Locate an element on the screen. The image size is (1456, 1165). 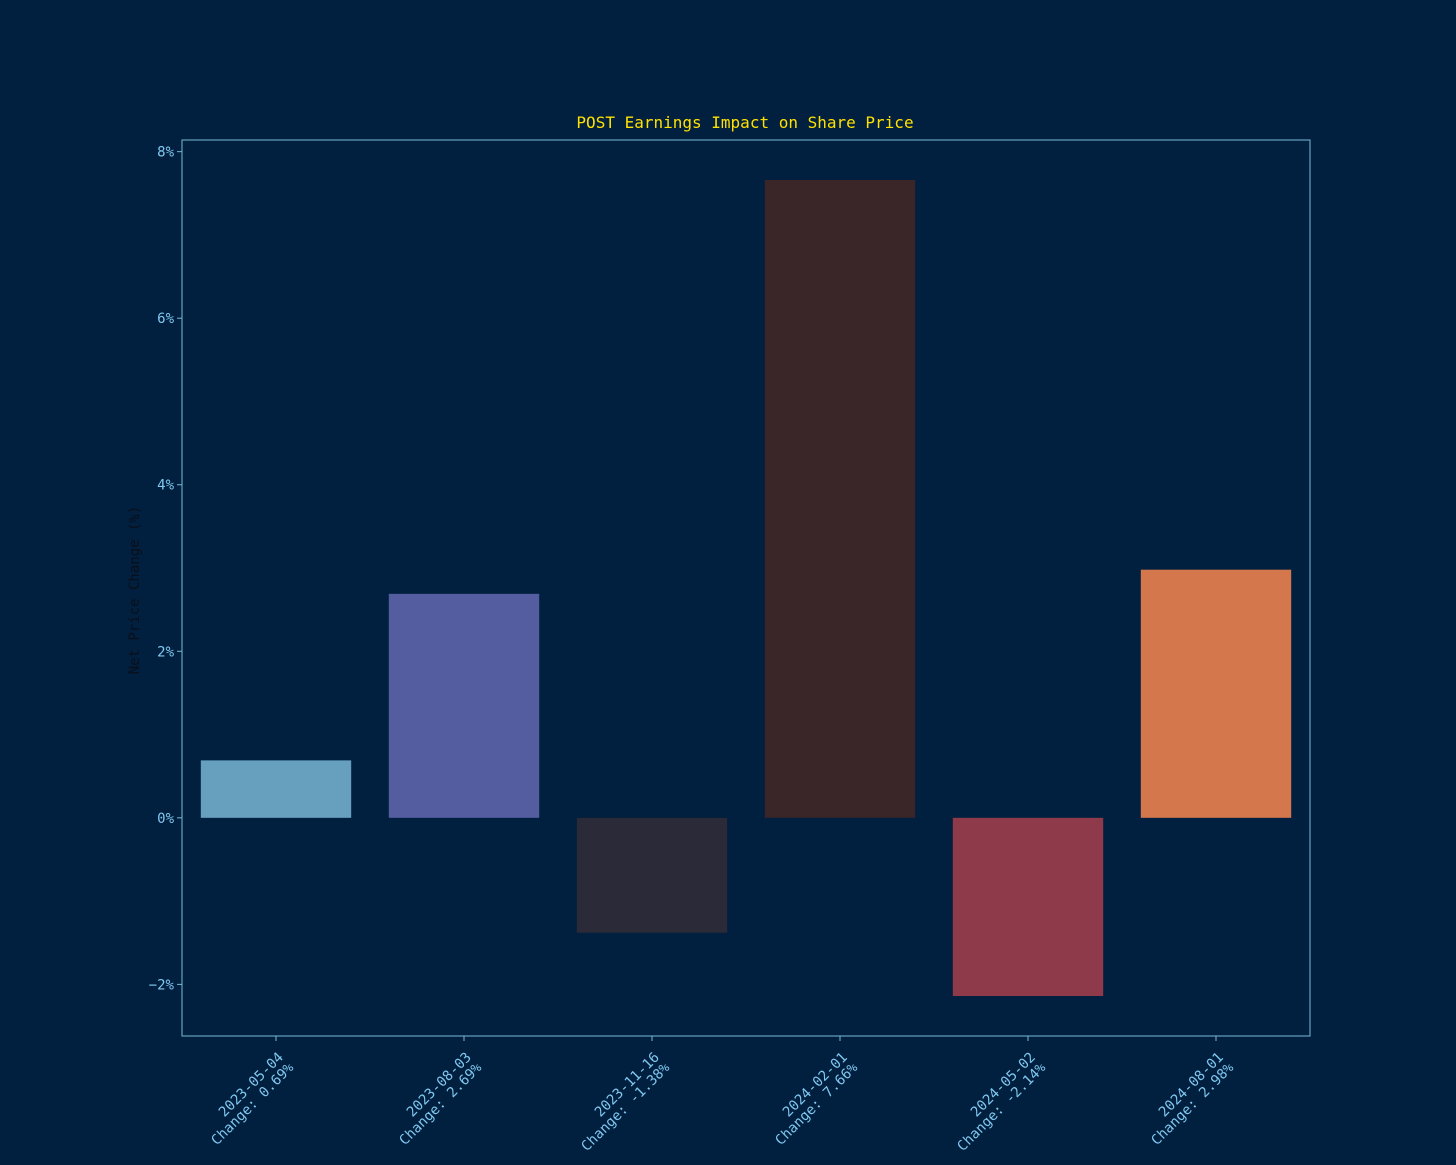
y-tick-label: 6% is located at coordinates (165, 319).